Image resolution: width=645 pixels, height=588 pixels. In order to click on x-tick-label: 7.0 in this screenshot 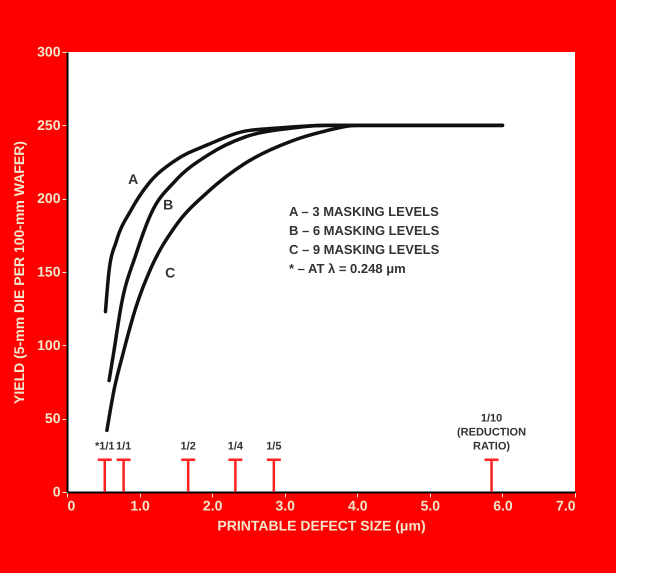, I will do `click(566, 506)`.